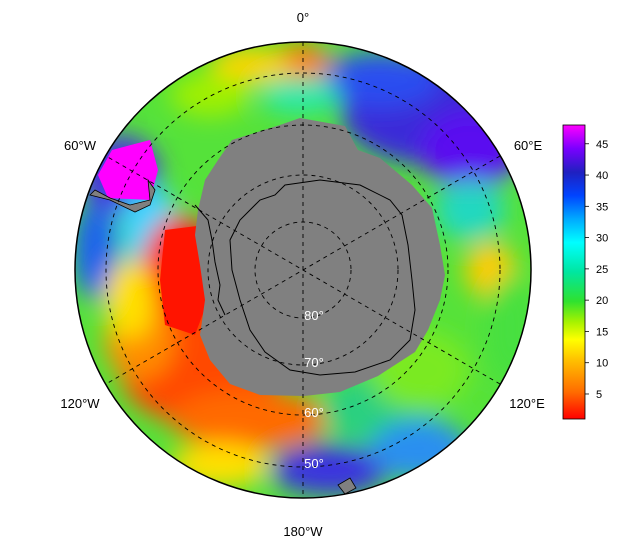  What do you see at coordinates (80, 403) in the screenshot?
I see `lon-label-120w: 120°W` at bounding box center [80, 403].